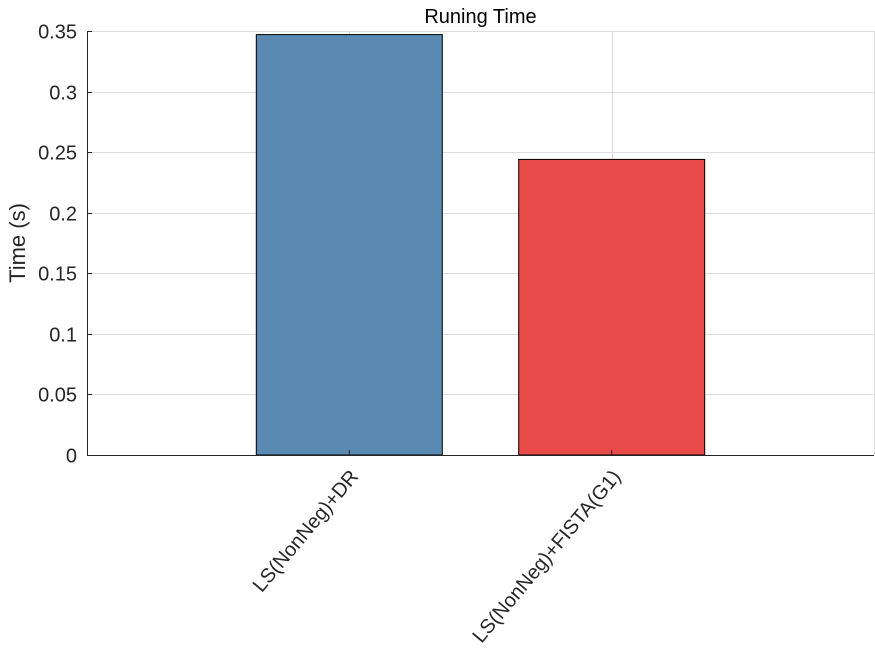 The width and height of the screenshot is (875, 656). I want to click on y-tick-label: 0.1, so click(63, 336).